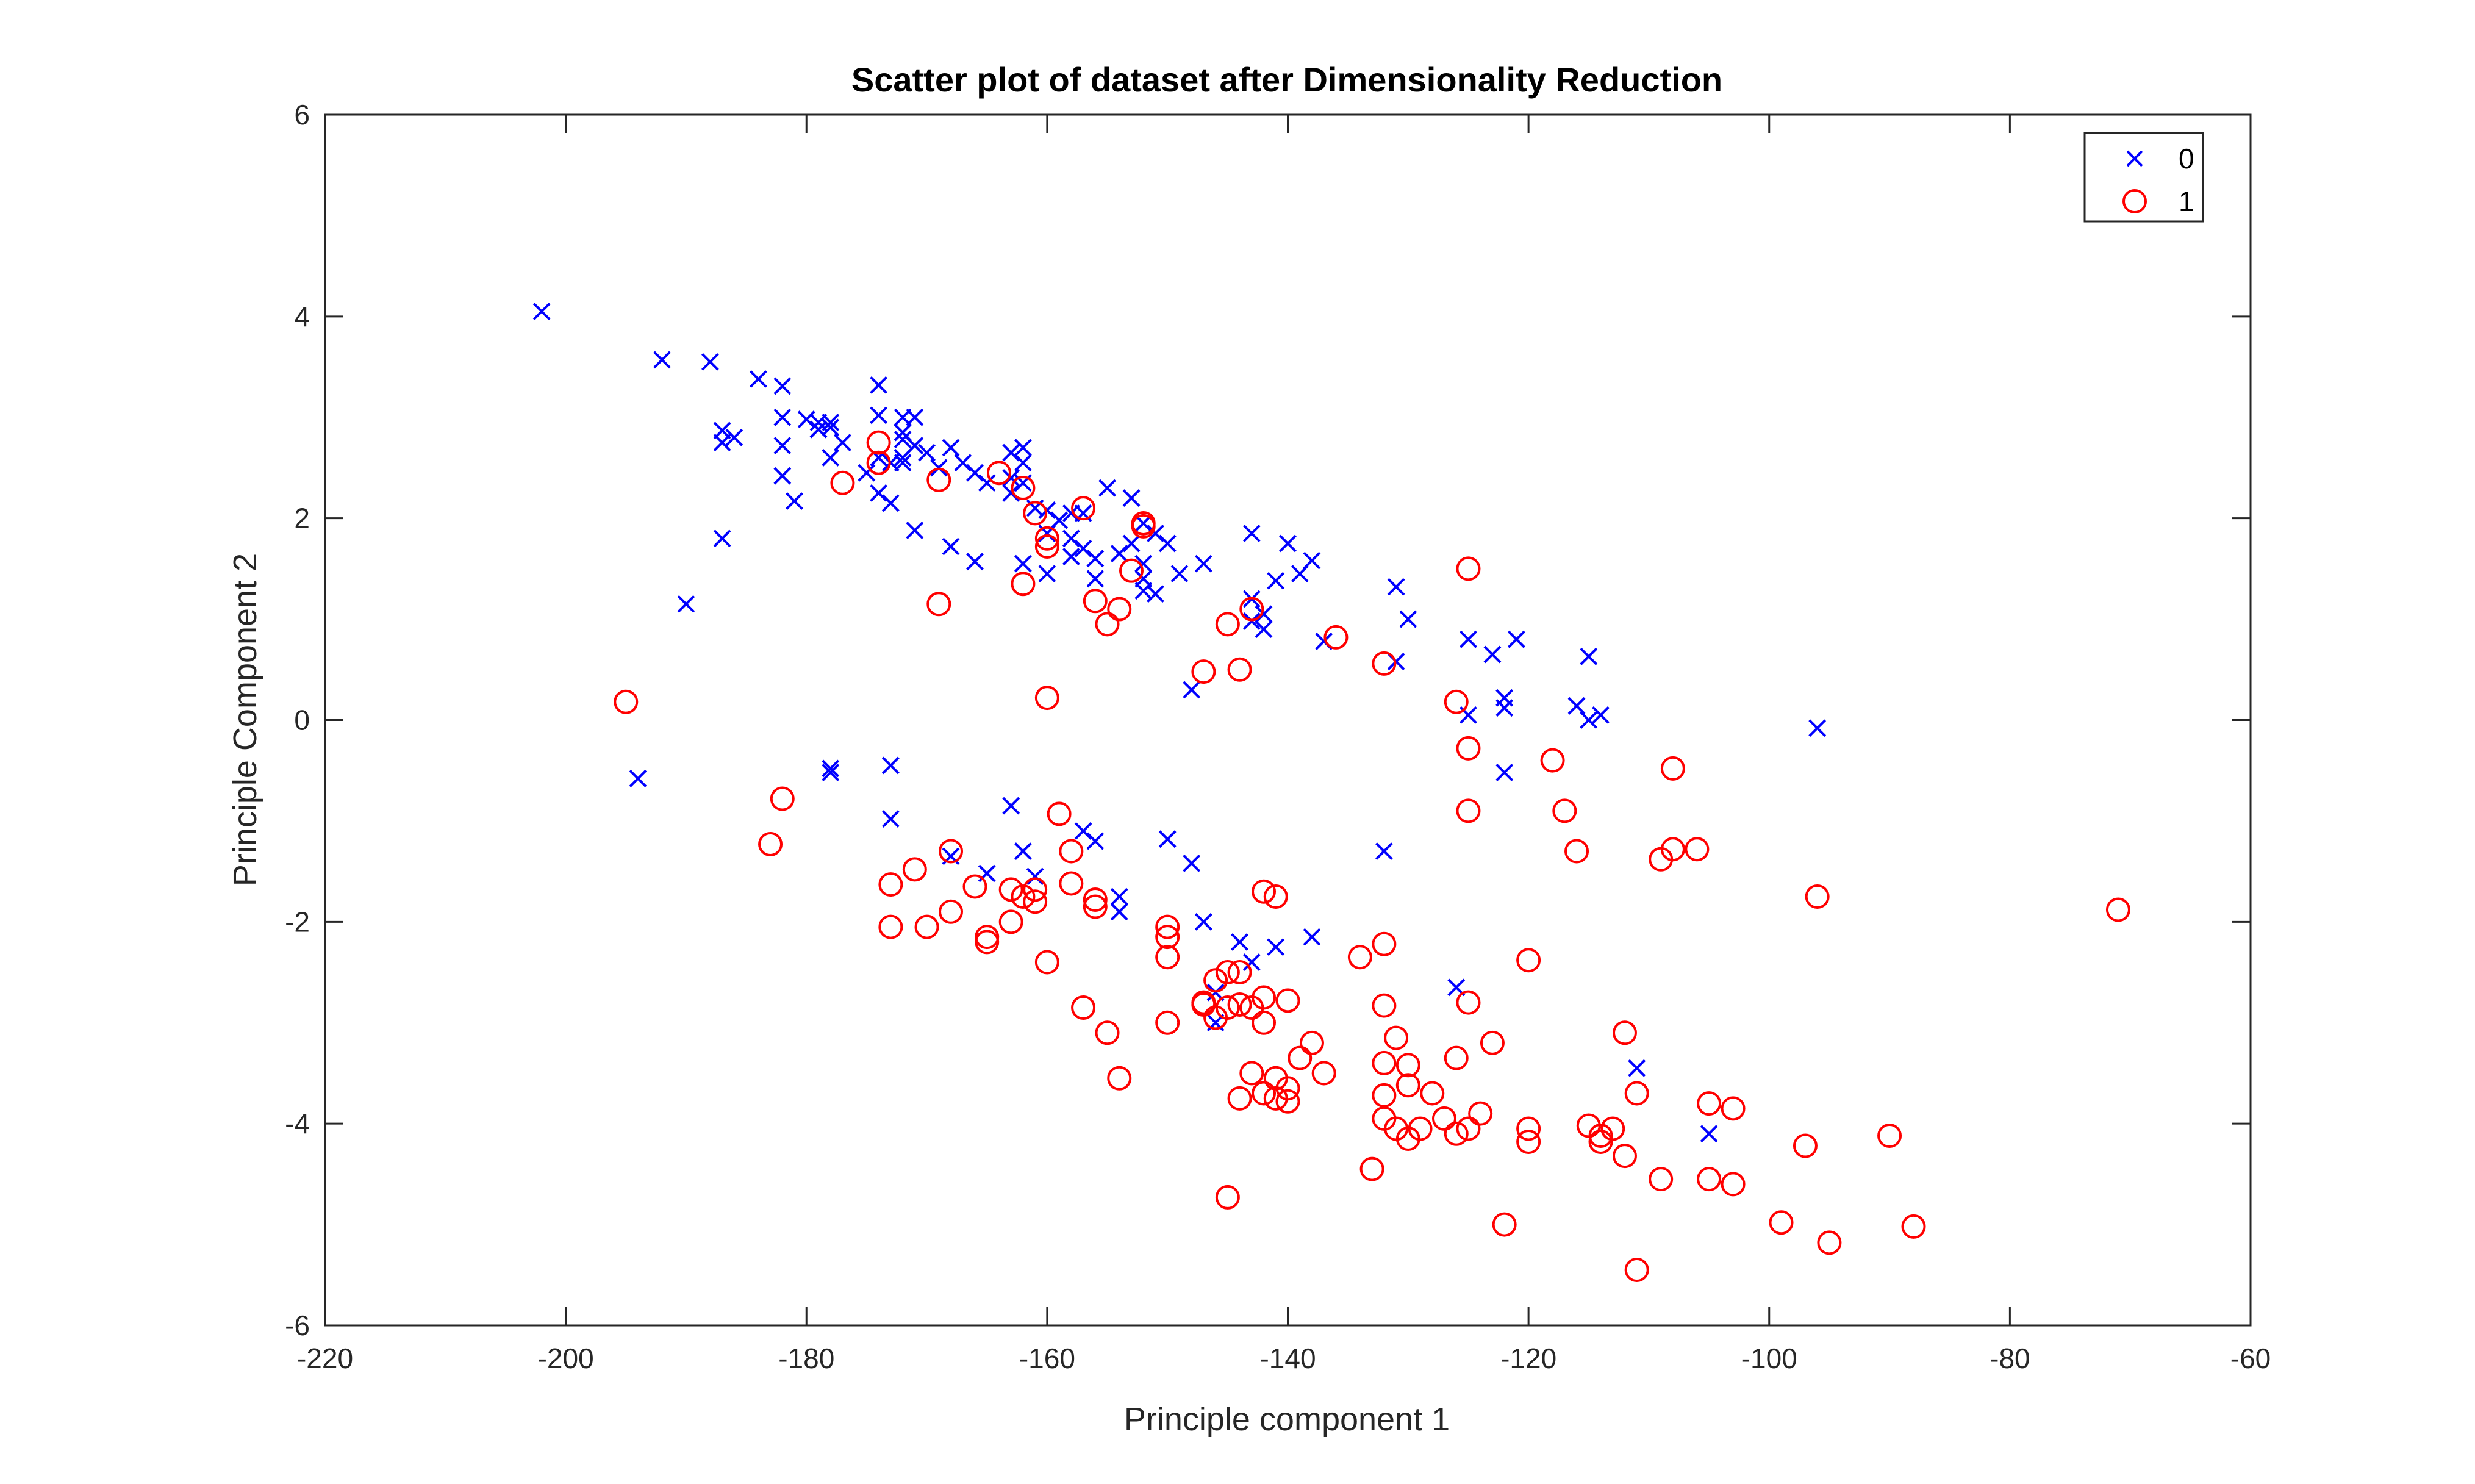 This screenshot has width=2475, height=1484. I want to click on legend-marker-x, so click(2134, 158).